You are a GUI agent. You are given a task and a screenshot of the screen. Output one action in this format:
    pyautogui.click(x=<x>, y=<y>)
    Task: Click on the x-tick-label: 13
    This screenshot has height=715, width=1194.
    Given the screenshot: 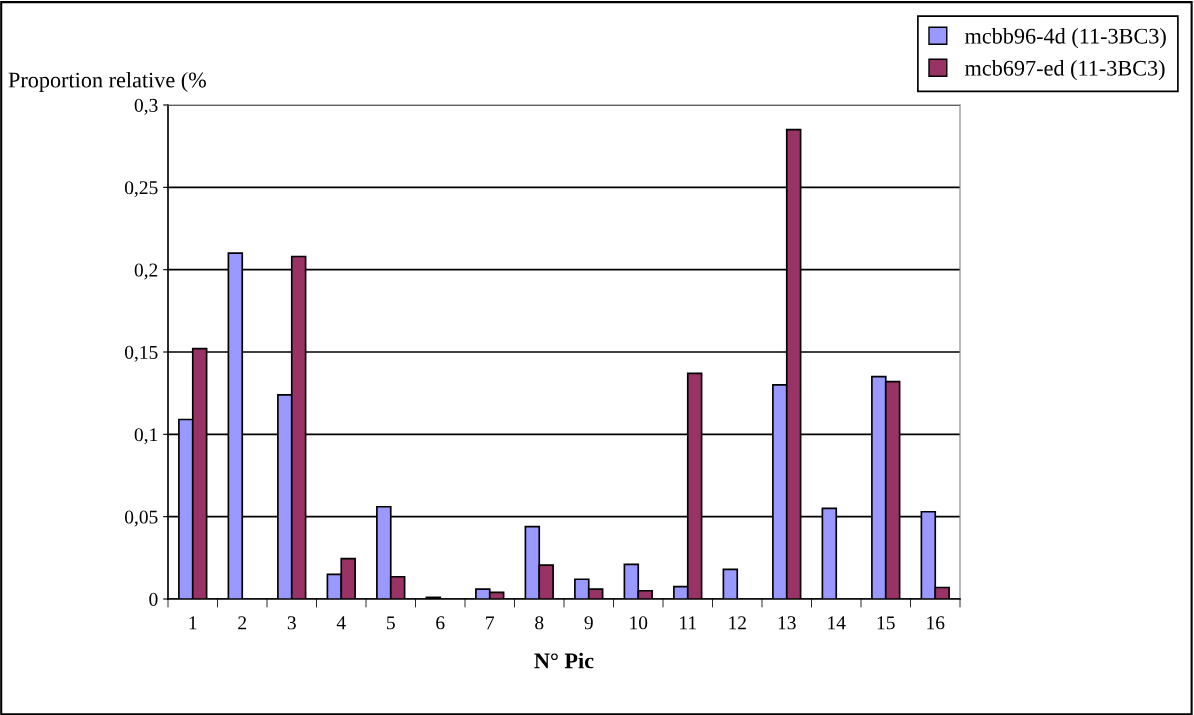 What is the action you would take?
    pyautogui.click(x=787, y=623)
    